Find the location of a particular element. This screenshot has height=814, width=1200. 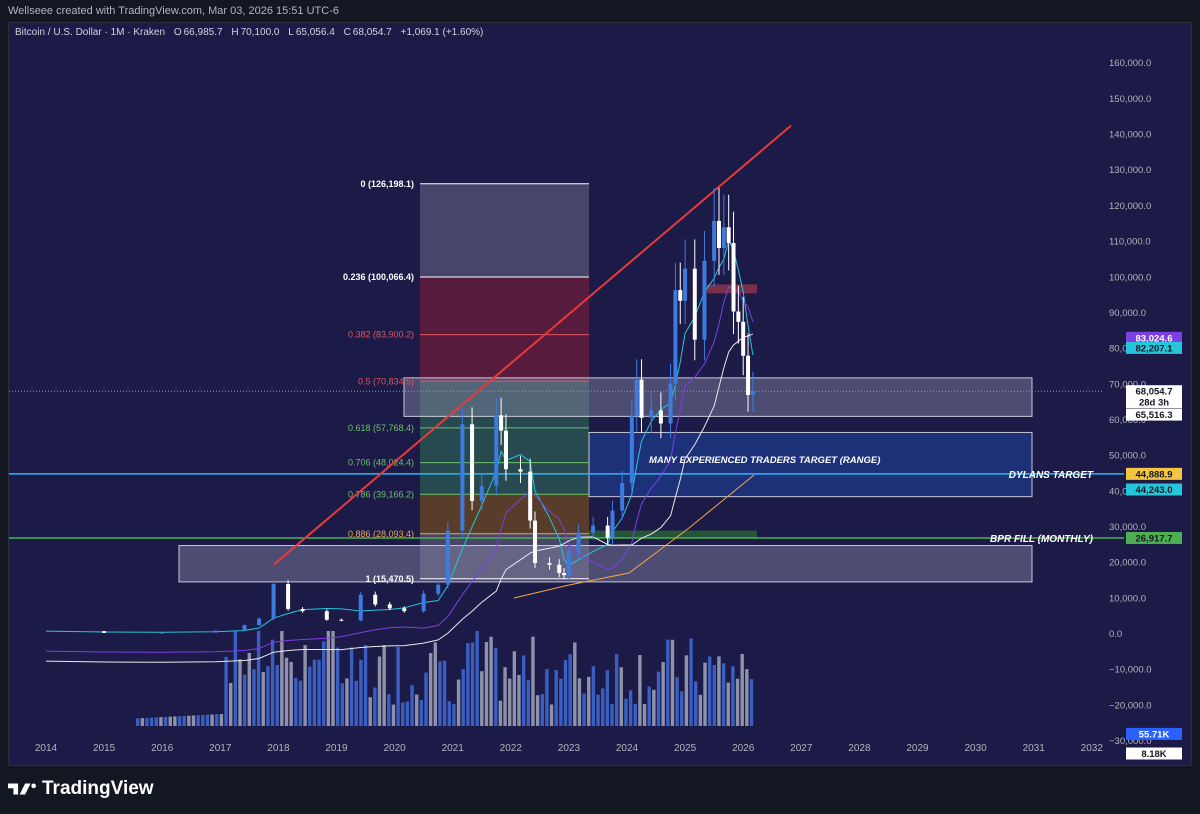

y-tick-label: 120,000.0 is located at coordinates (1130, 206).